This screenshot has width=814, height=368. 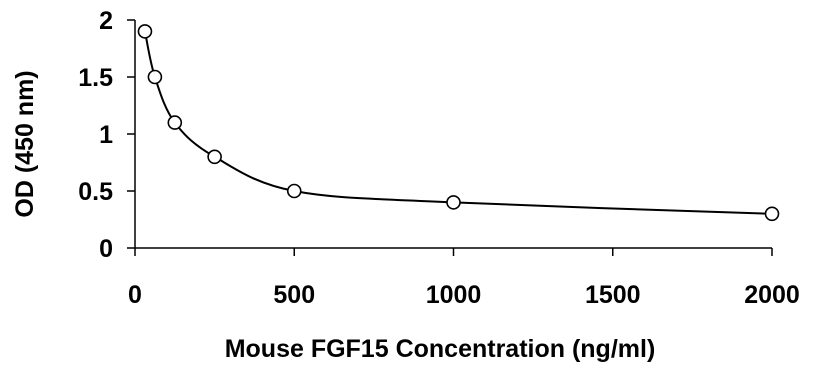 What do you see at coordinates (95, 78) in the screenshot?
I see `y-tick-label: 1.5` at bounding box center [95, 78].